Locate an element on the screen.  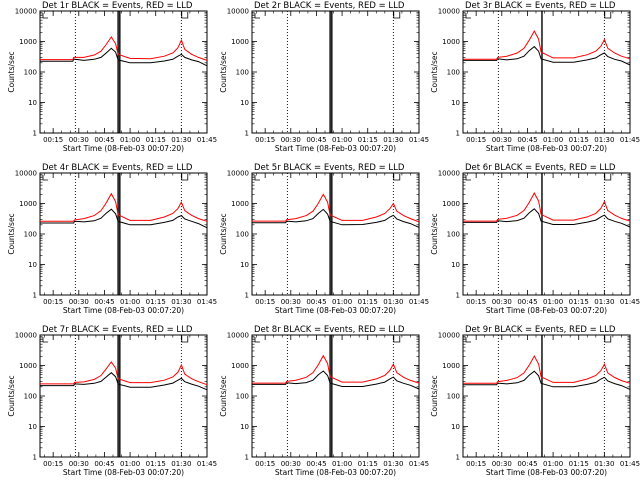
panel-title: Det 2r BLACK = Events, RED = LLD is located at coordinates (329, 6).